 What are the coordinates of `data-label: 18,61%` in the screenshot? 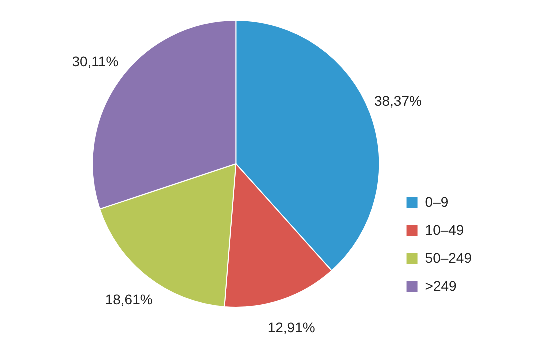 It's located at (129, 299).